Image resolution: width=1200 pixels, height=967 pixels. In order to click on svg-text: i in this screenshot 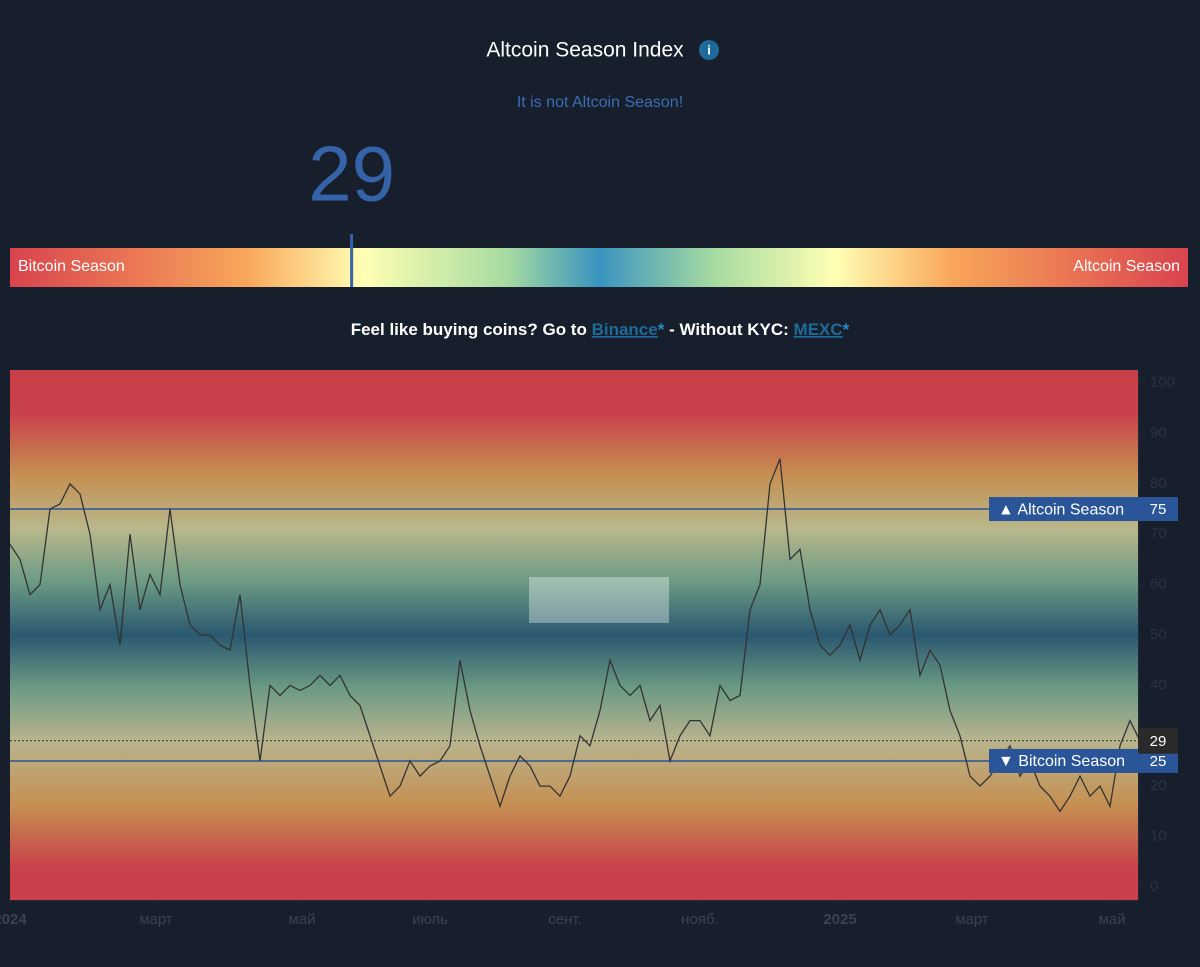, I will do `click(709, 49)`.